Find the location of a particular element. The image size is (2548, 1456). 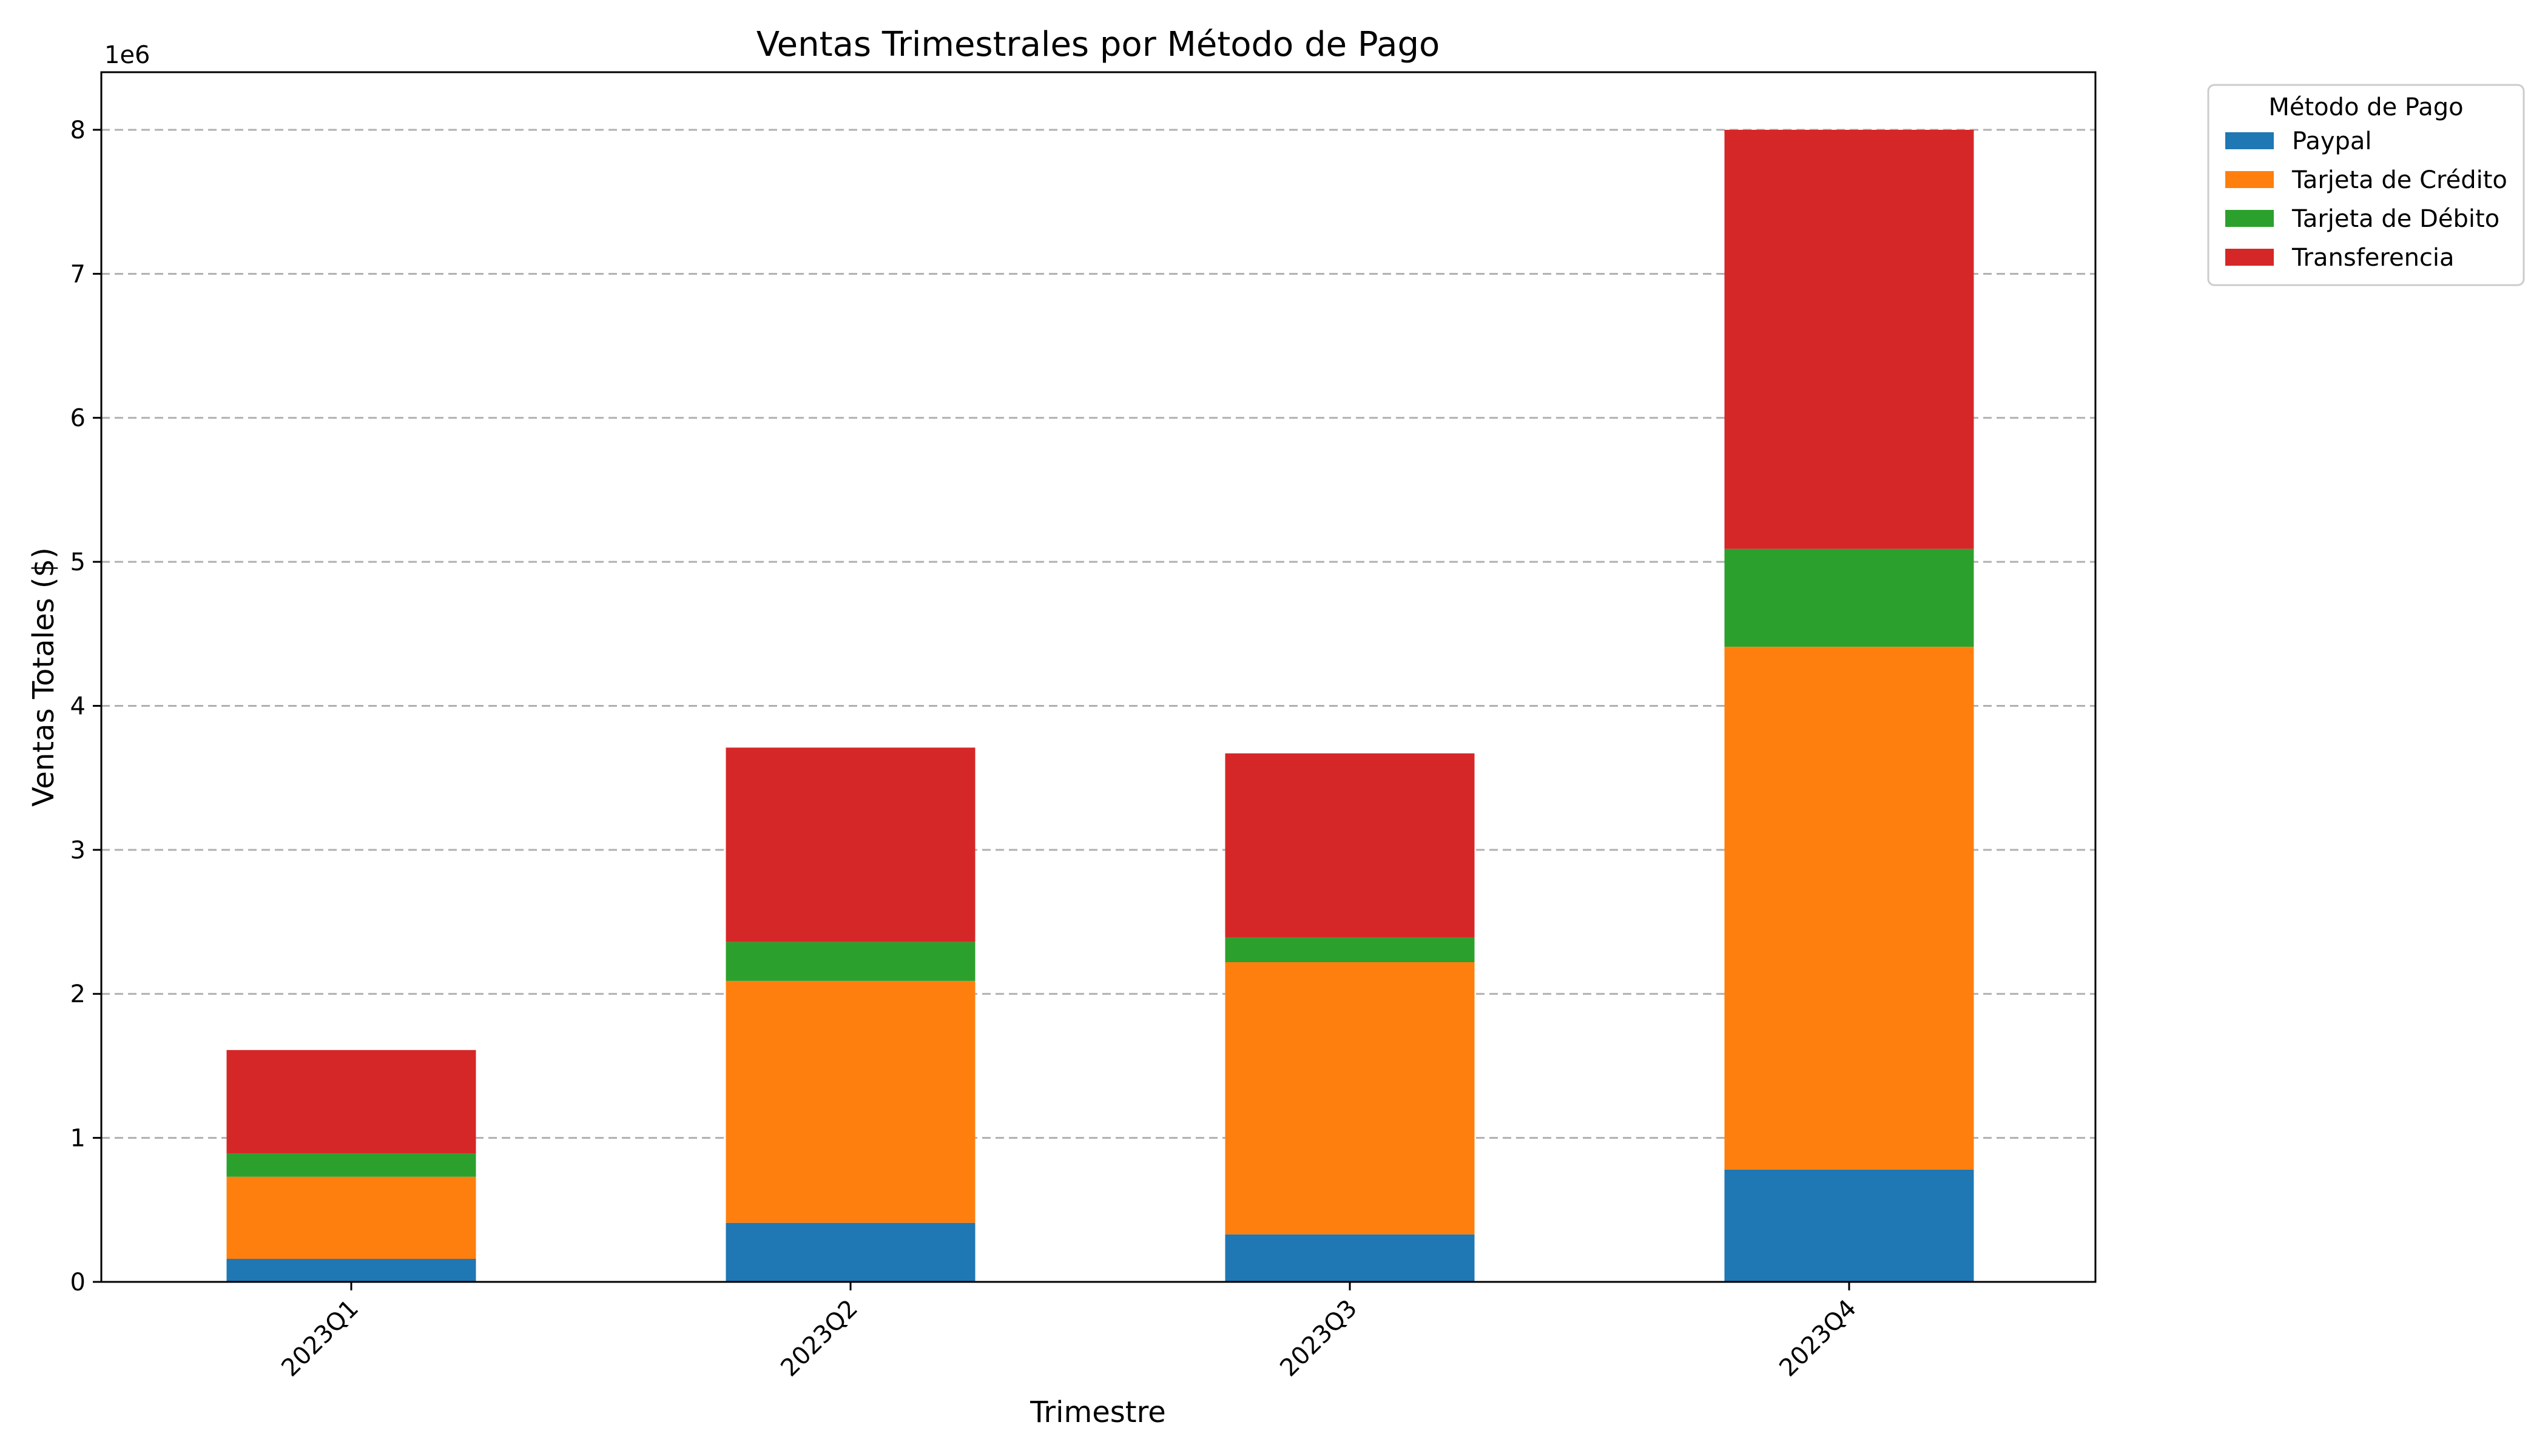

legend-entry: Tarjeta de Crédito is located at coordinates (2399, 180).